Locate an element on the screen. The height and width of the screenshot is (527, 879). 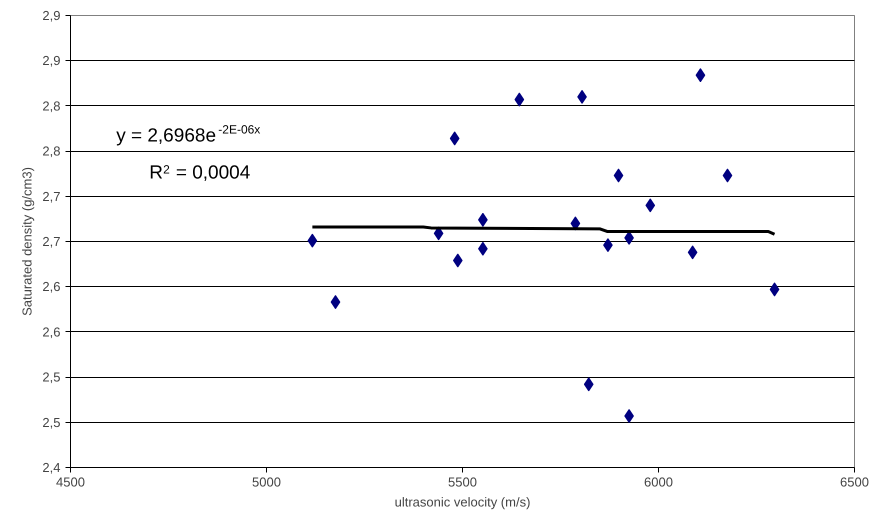
y-tick-label: 2,4 is located at coordinates (51, 467).